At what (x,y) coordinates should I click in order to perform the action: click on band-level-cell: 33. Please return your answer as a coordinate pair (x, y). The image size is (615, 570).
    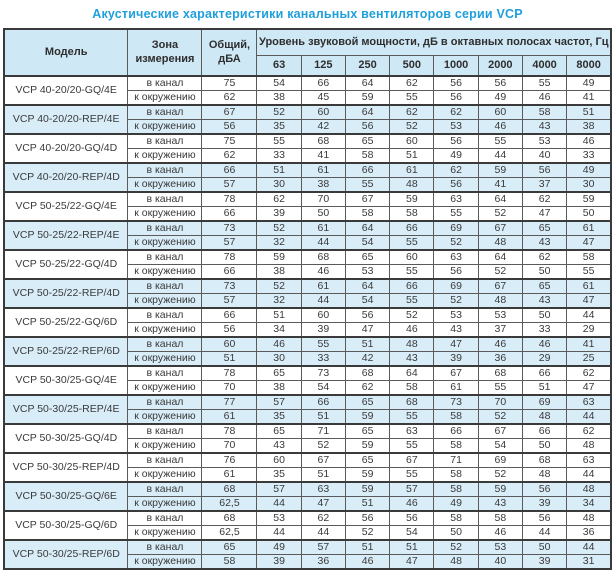
    Looking at the image, I should click on (323, 359).